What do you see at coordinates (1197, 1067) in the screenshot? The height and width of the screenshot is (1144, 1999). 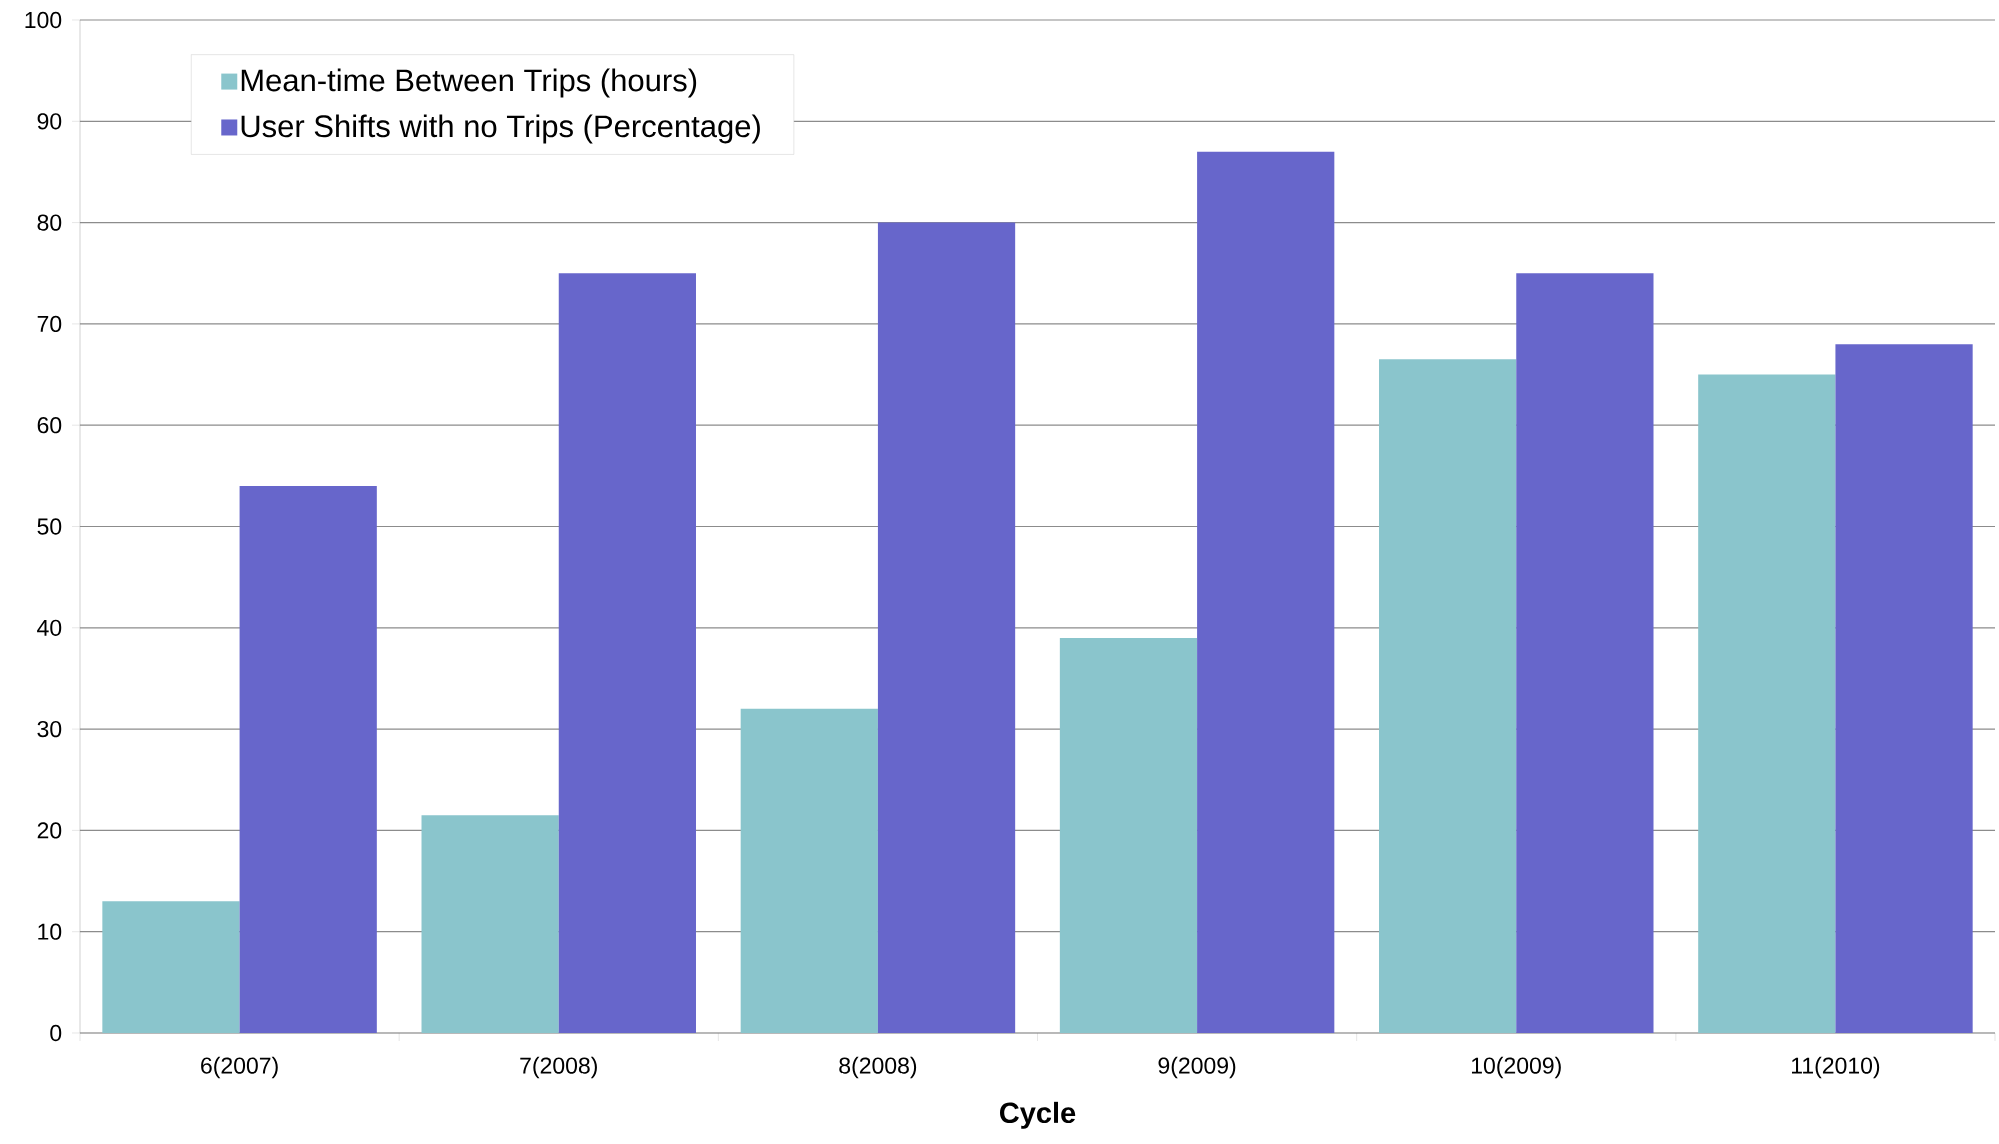 I see `x-tick-label: 9(2009)` at bounding box center [1197, 1067].